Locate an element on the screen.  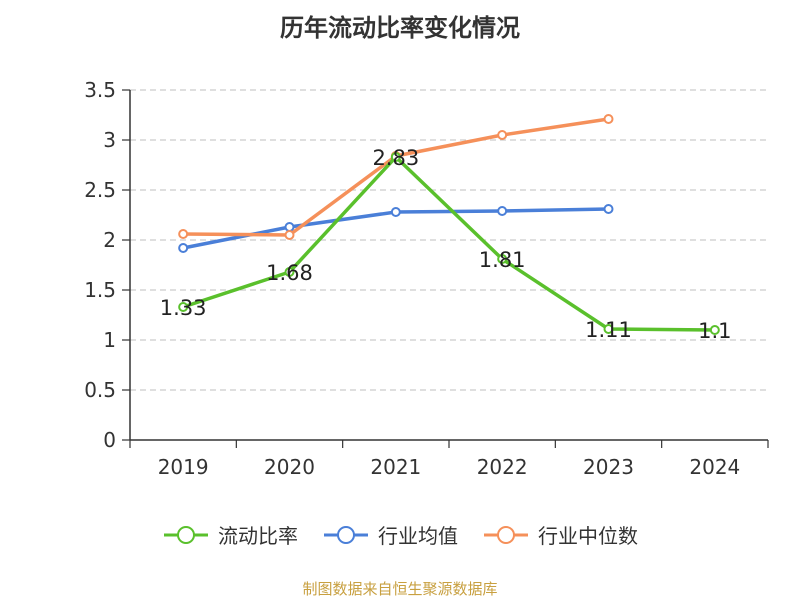
data-label: 1.33 is located at coordinates (183, 308).